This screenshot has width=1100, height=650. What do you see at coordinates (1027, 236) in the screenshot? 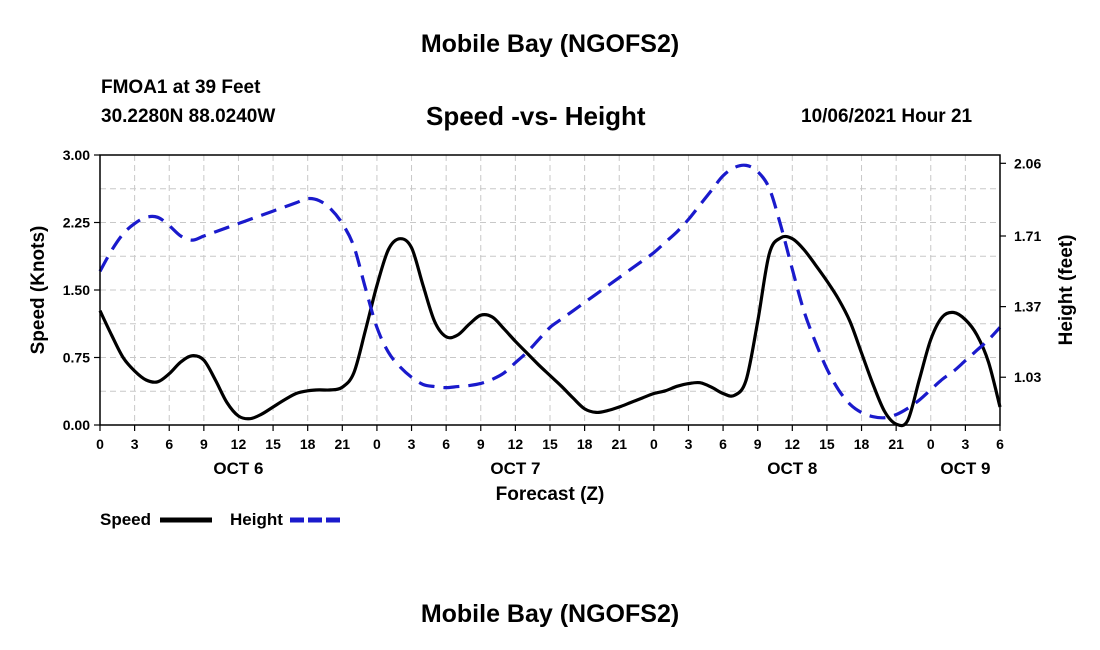
I see `y-right-tick-label-2: 1.71` at bounding box center [1027, 236].